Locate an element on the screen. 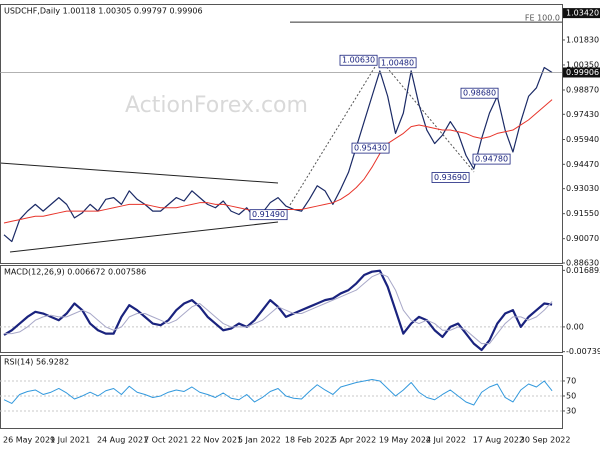  annotation-label: 0.95430 is located at coordinates (370, 148).